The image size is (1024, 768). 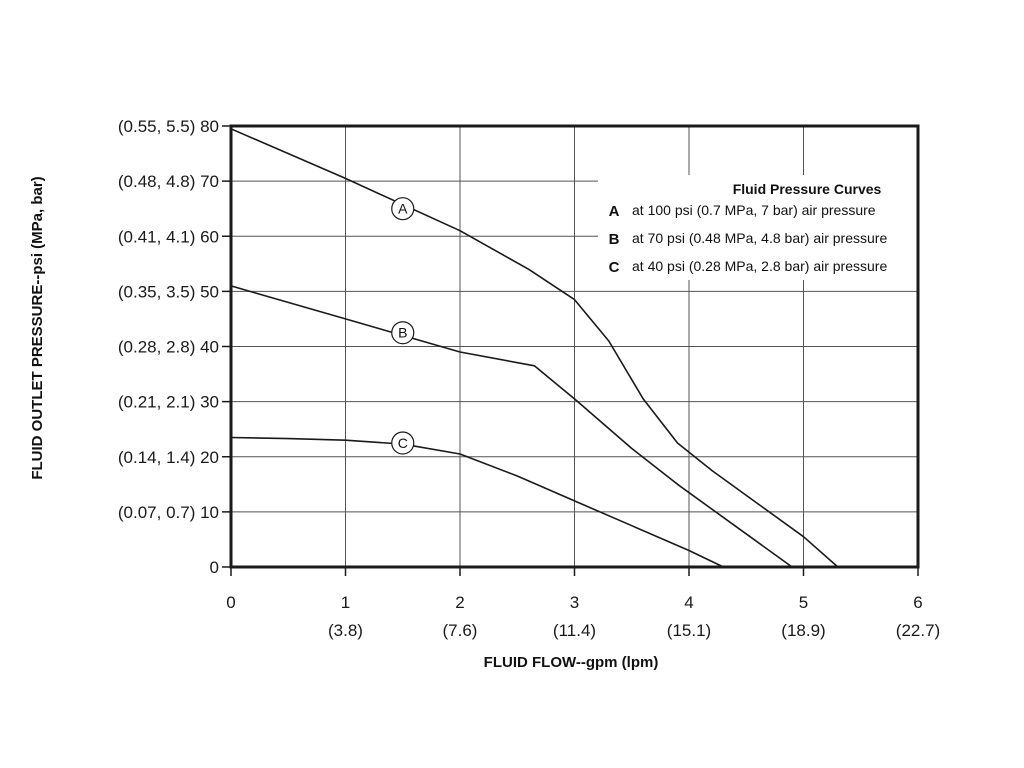 I want to click on x-tick-label: 1, so click(x=345, y=602).